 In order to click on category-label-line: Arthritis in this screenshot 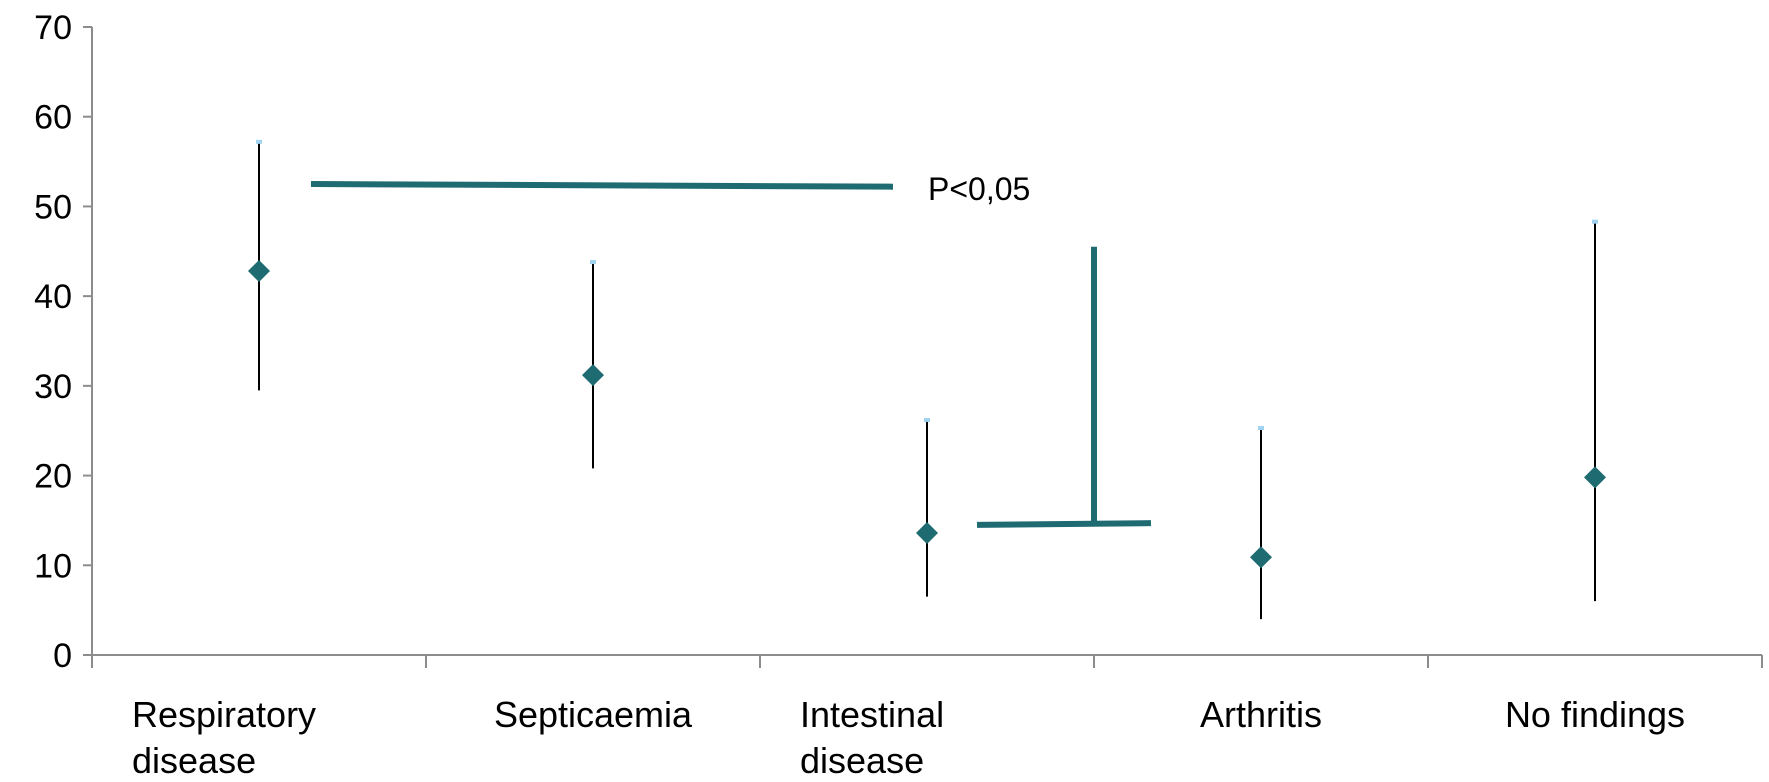, I will do `click(1261, 714)`.